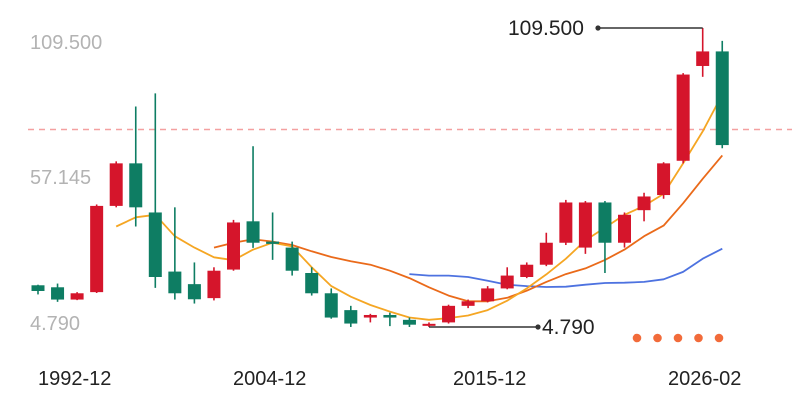 The width and height of the screenshot is (792, 405). I want to click on min-leader-dot, so click(538, 327).